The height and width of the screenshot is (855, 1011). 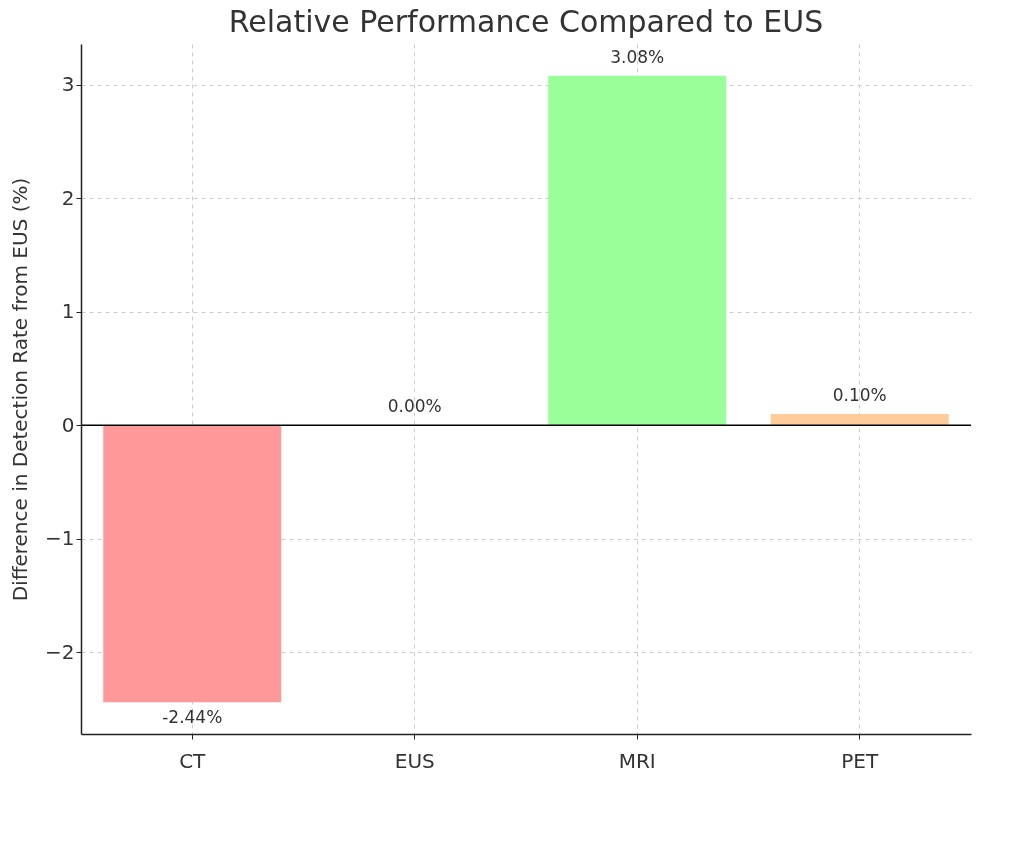 I want to click on y-tick-label: −2, so click(x=60, y=651).